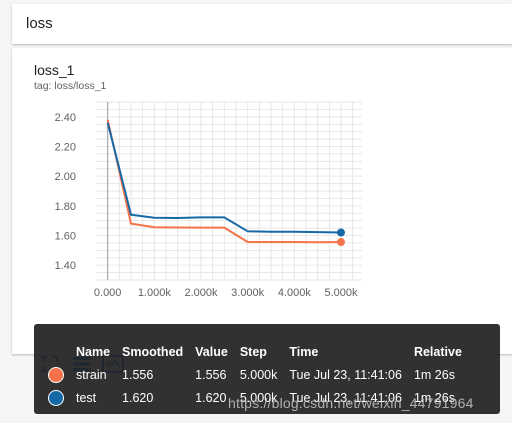  Describe the element at coordinates (91, 374) in the screenshot. I see `series-name: strain` at that location.